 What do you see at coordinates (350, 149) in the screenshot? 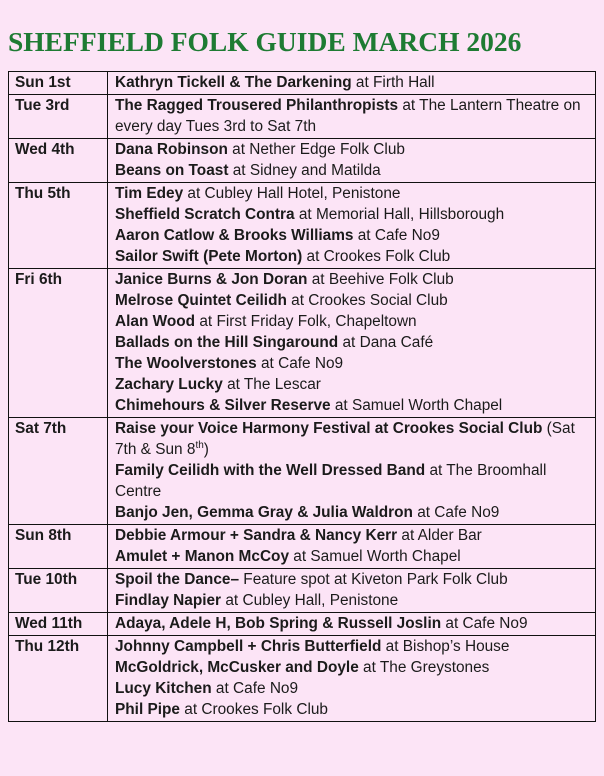
I see `event-line: Dana Robinson at Nether Edge Folk Club` at bounding box center [350, 149].